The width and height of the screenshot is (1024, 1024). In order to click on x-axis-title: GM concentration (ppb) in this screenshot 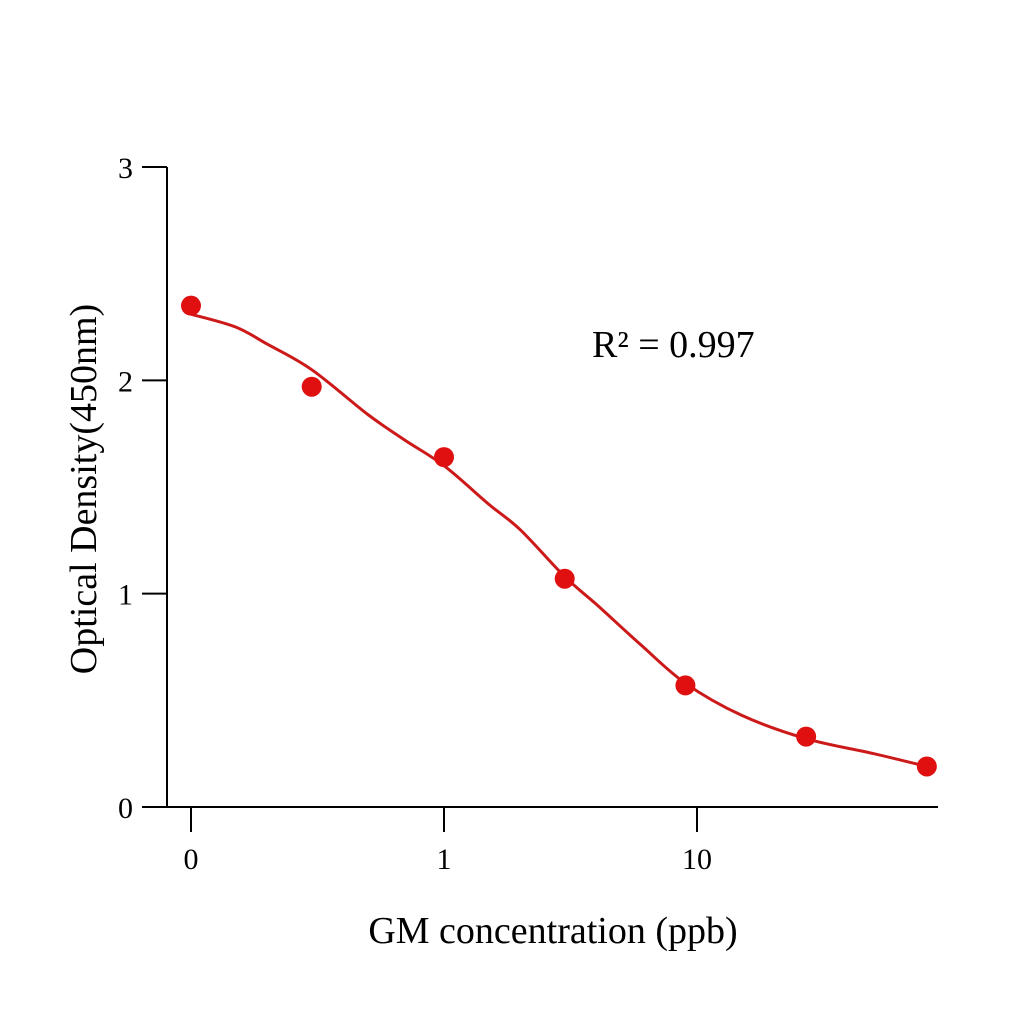, I will do `click(552, 931)`.